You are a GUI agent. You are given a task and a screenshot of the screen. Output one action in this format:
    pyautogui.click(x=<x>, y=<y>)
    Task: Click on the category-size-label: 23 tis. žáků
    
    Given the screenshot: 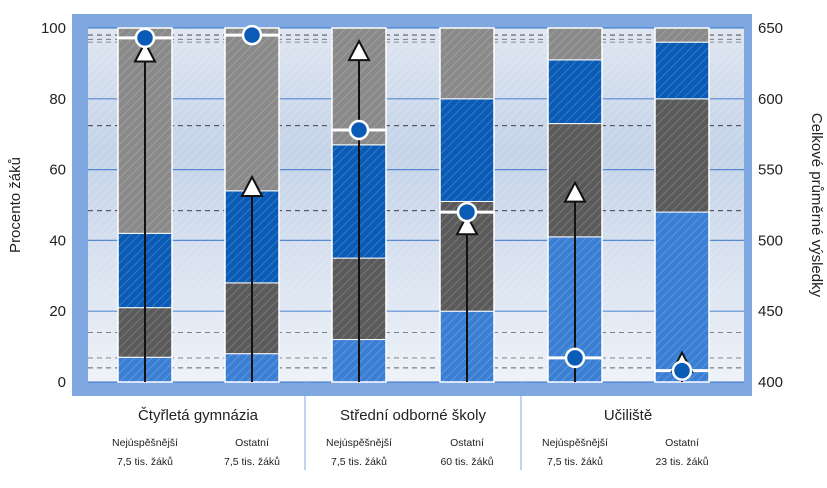 What is the action you would take?
    pyautogui.click(x=681, y=462)
    